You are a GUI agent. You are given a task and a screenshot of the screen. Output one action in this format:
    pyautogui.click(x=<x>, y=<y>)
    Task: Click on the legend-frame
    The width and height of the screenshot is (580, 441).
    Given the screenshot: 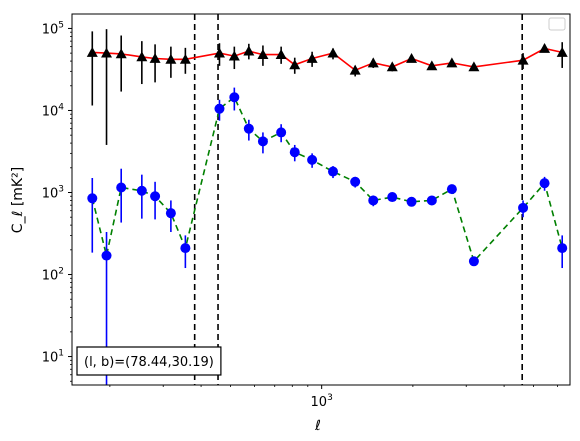 What is the action you would take?
    pyautogui.click(x=557, y=24)
    